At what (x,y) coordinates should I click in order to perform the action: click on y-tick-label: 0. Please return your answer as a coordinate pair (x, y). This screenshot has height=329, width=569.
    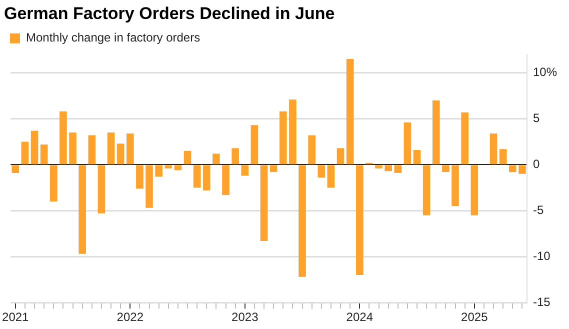
    Looking at the image, I should click on (536, 164).